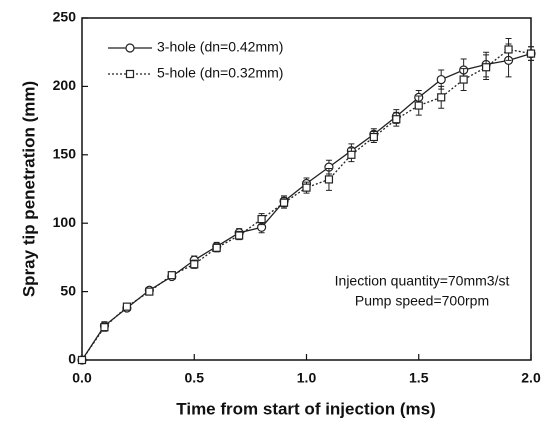 Image resolution: width=546 pixels, height=431 pixels. What do you see at coordinates (307, 378) in the screenshot?
I see `x-tick-label: 1.0` at bounding box center [307, 378].